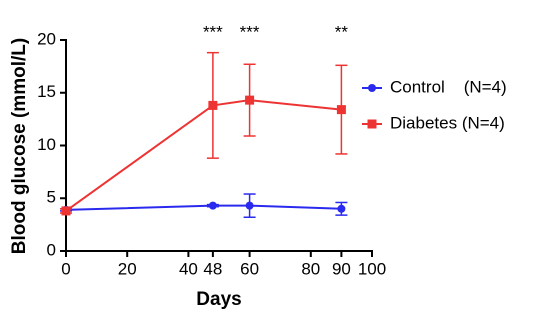  Describe the element at coordinates (188, 268) in the screenshot. I see `x-tick-label: 40` at that location.